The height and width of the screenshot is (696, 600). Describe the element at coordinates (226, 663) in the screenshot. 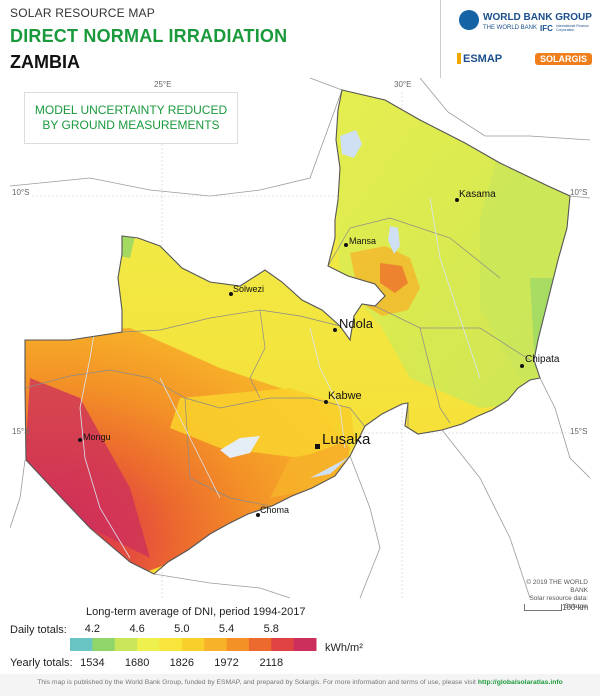

I see `legend-yearly-tick: 1972` at that location.